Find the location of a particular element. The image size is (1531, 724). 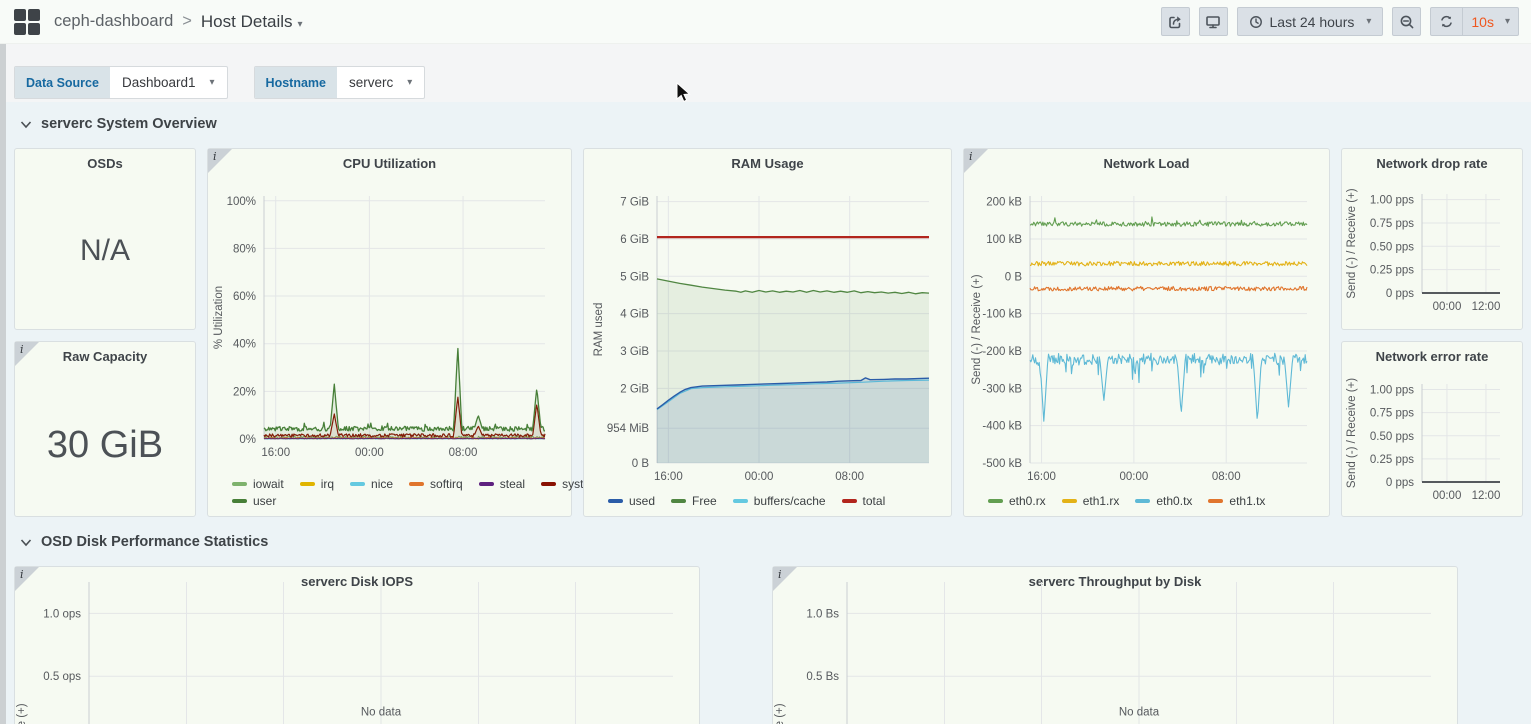

clock-icon is located at coordinates (1255, 21).